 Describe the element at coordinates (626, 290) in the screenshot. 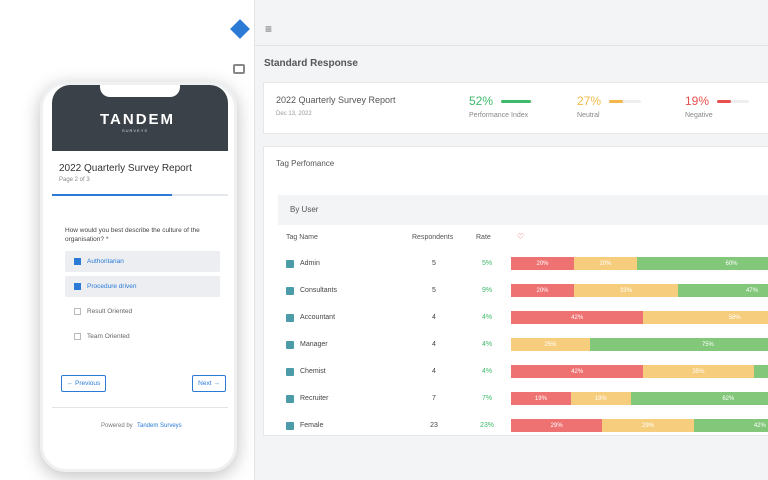

I see `bar-segment: 33%` at that location.